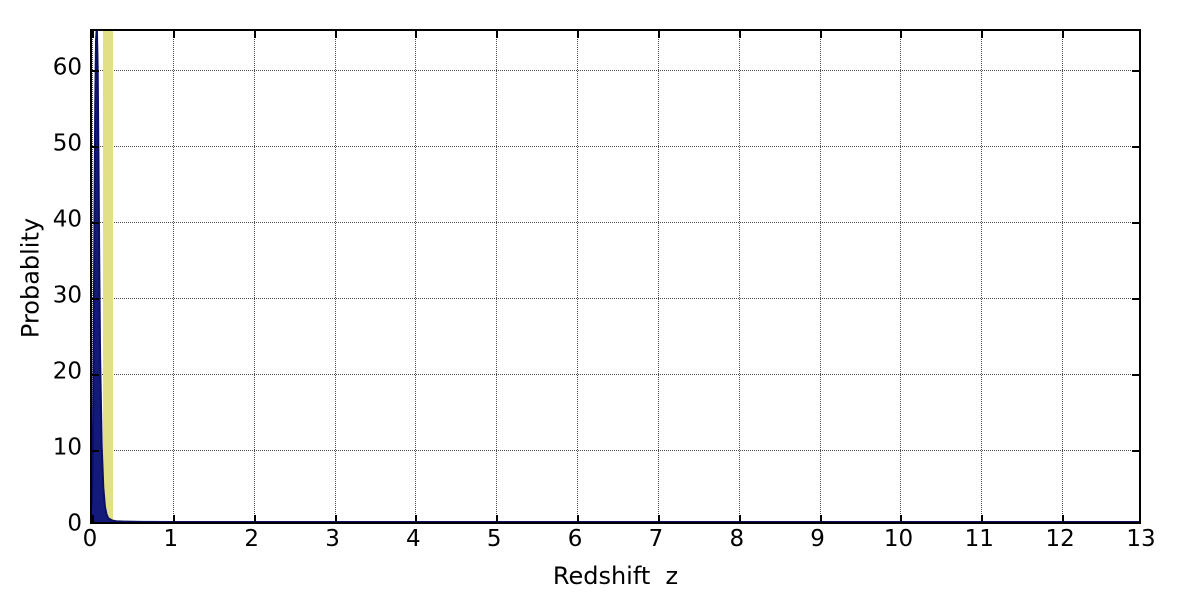 The height and width of the screenshot is (600, 1200). I want to click on x-tick-label: 10, so click(898, 539).